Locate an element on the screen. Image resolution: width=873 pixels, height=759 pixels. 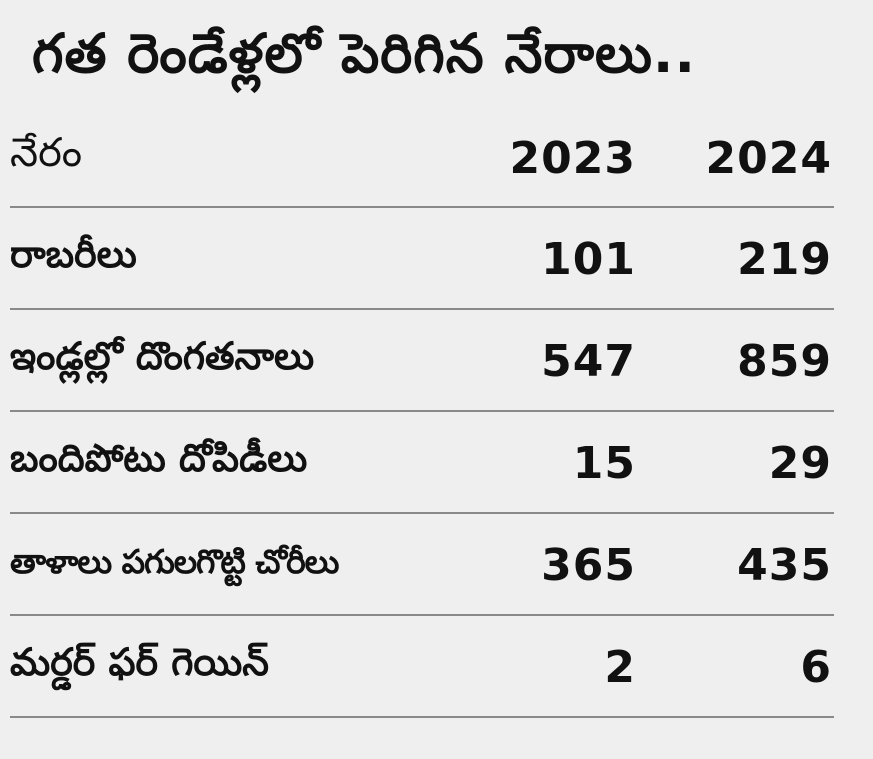
header-2023: 2023 is located at coordinates (572, 158).